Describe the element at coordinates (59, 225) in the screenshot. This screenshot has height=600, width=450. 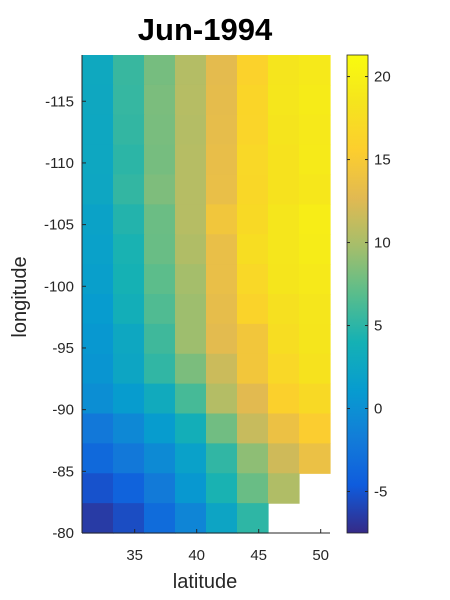
I see `y-tick-label: -105` at that location.